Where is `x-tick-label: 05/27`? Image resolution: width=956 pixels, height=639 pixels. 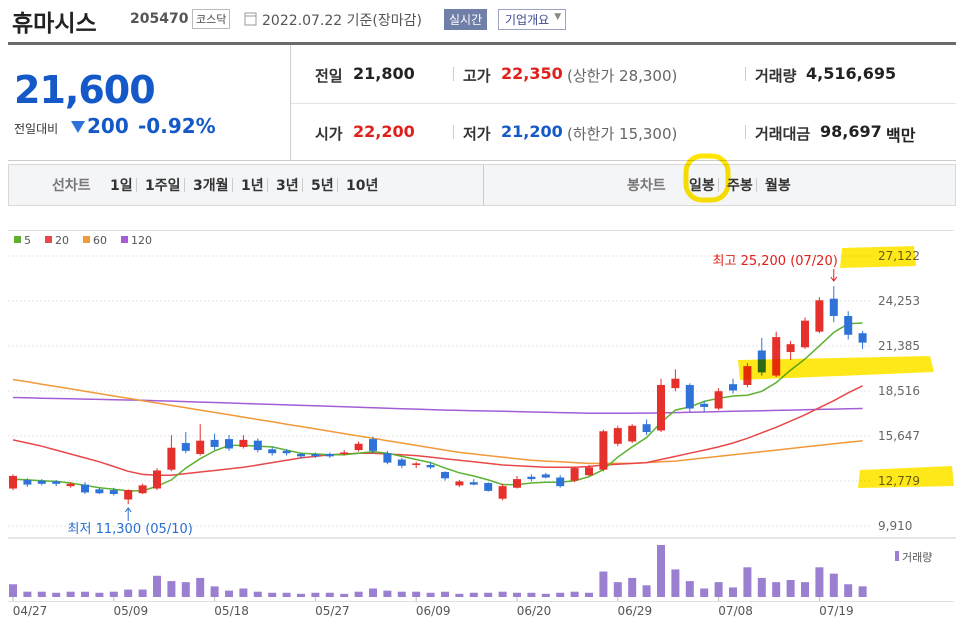 x-tick-label: 05/27 is located at coordinates (332, 611).